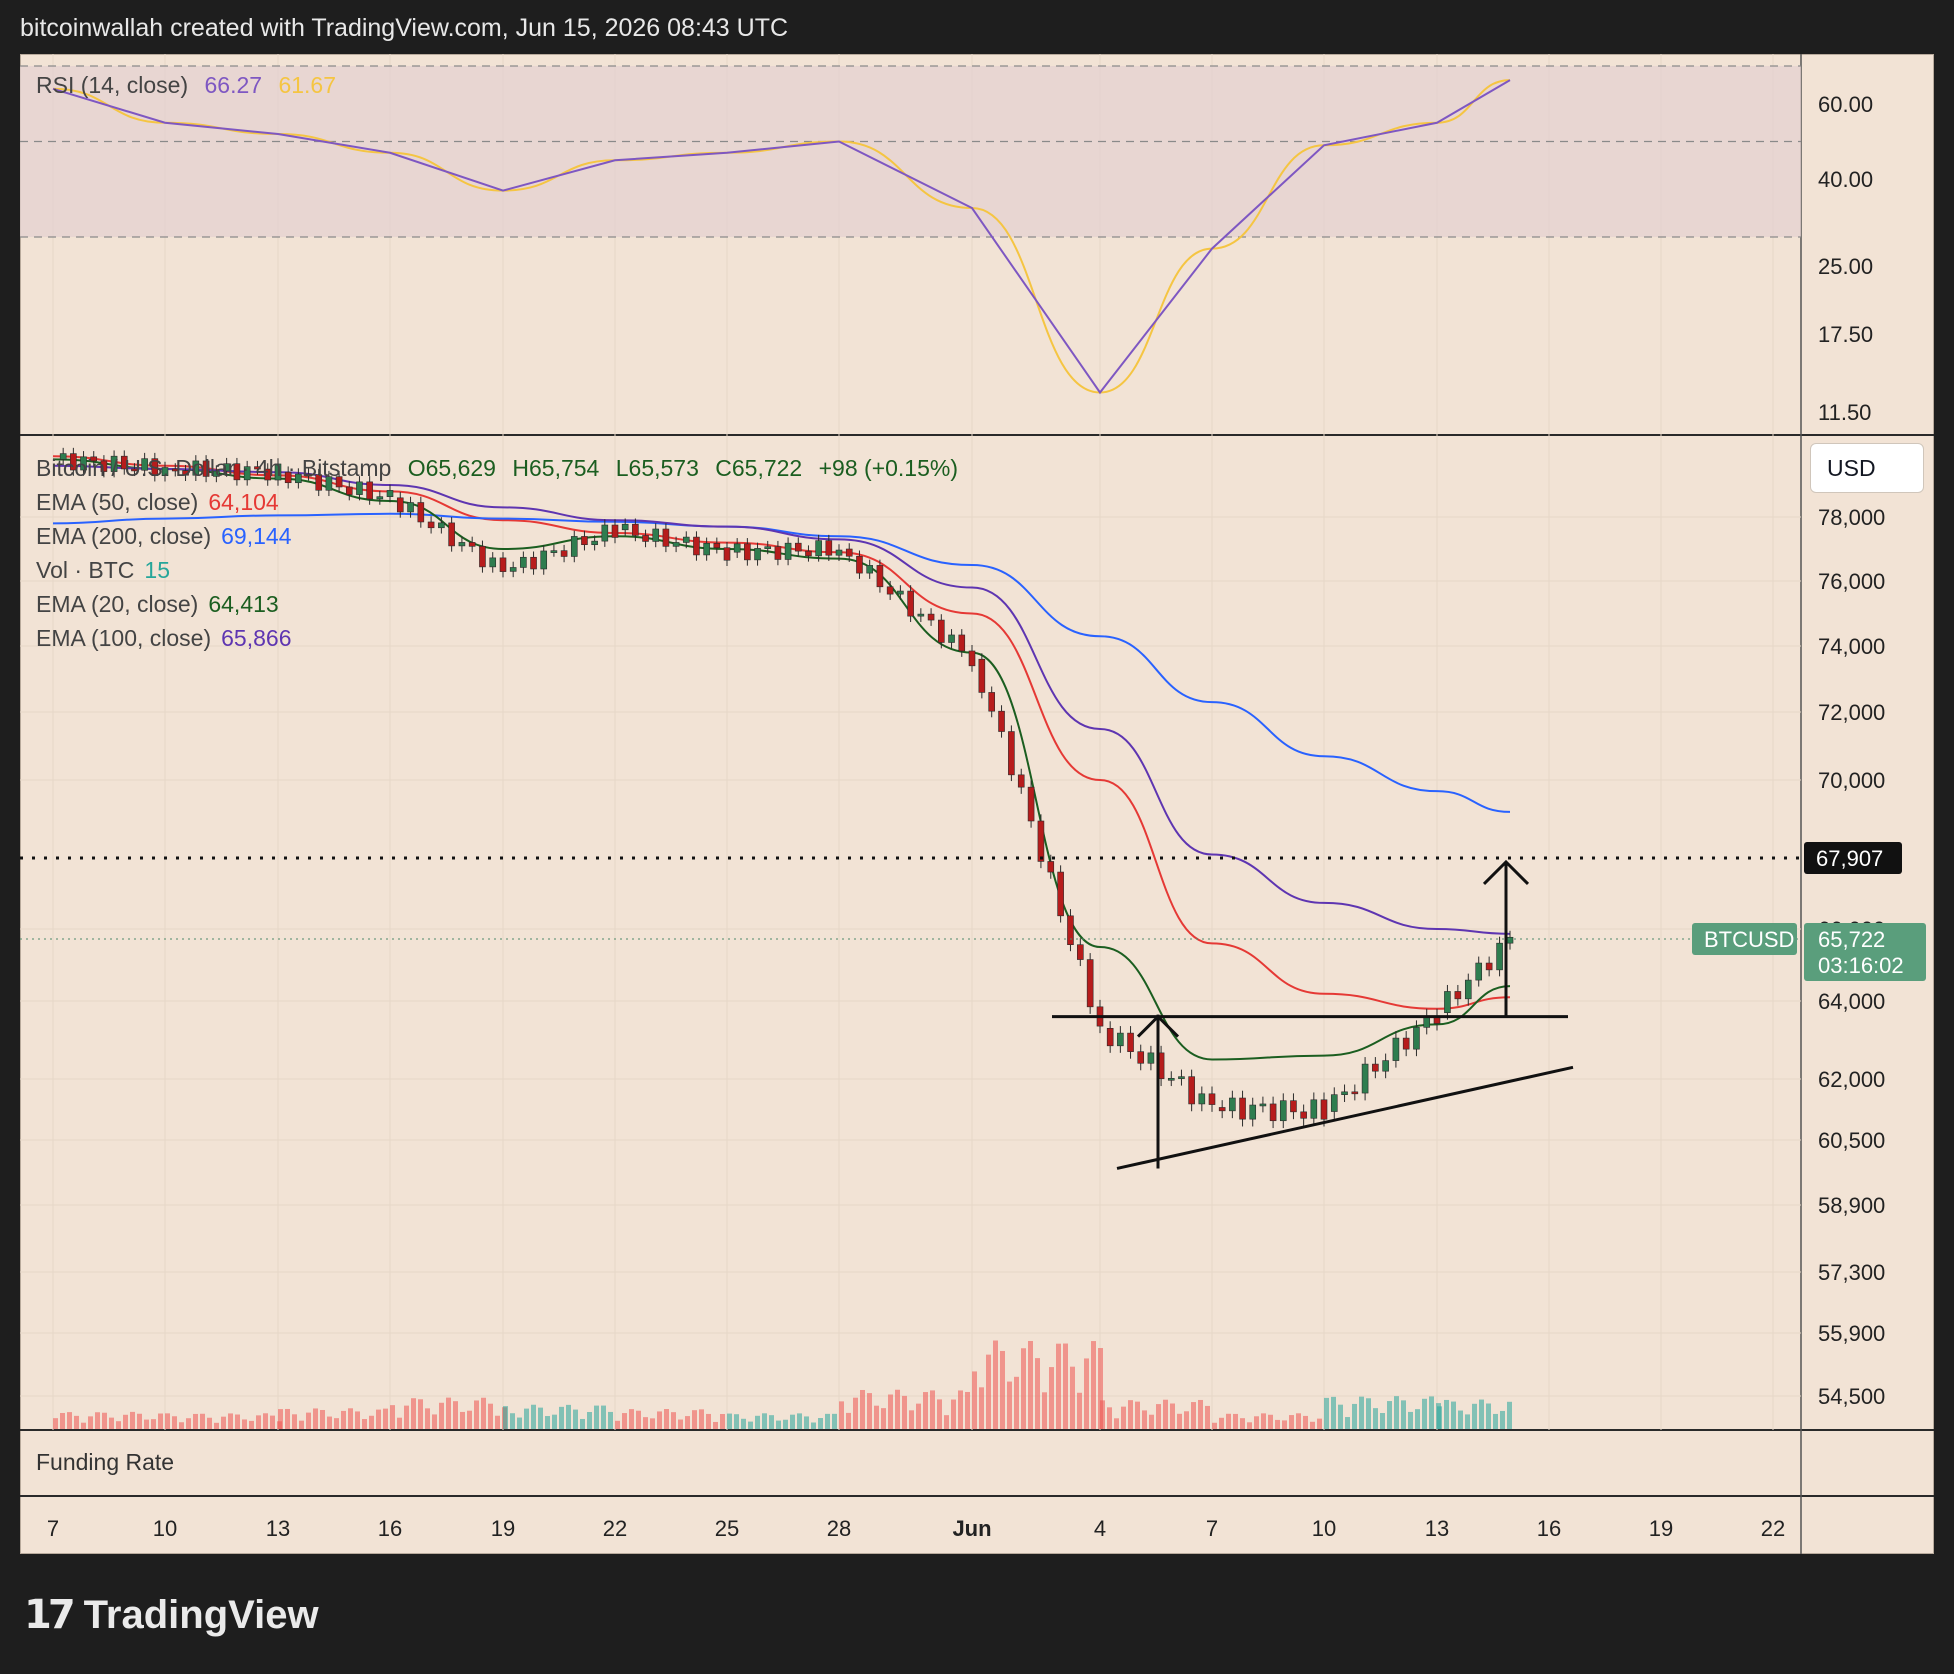  Describe the element at coordinates (1867, 468) in the screenshot. I see `currency-button: USD` at that location.